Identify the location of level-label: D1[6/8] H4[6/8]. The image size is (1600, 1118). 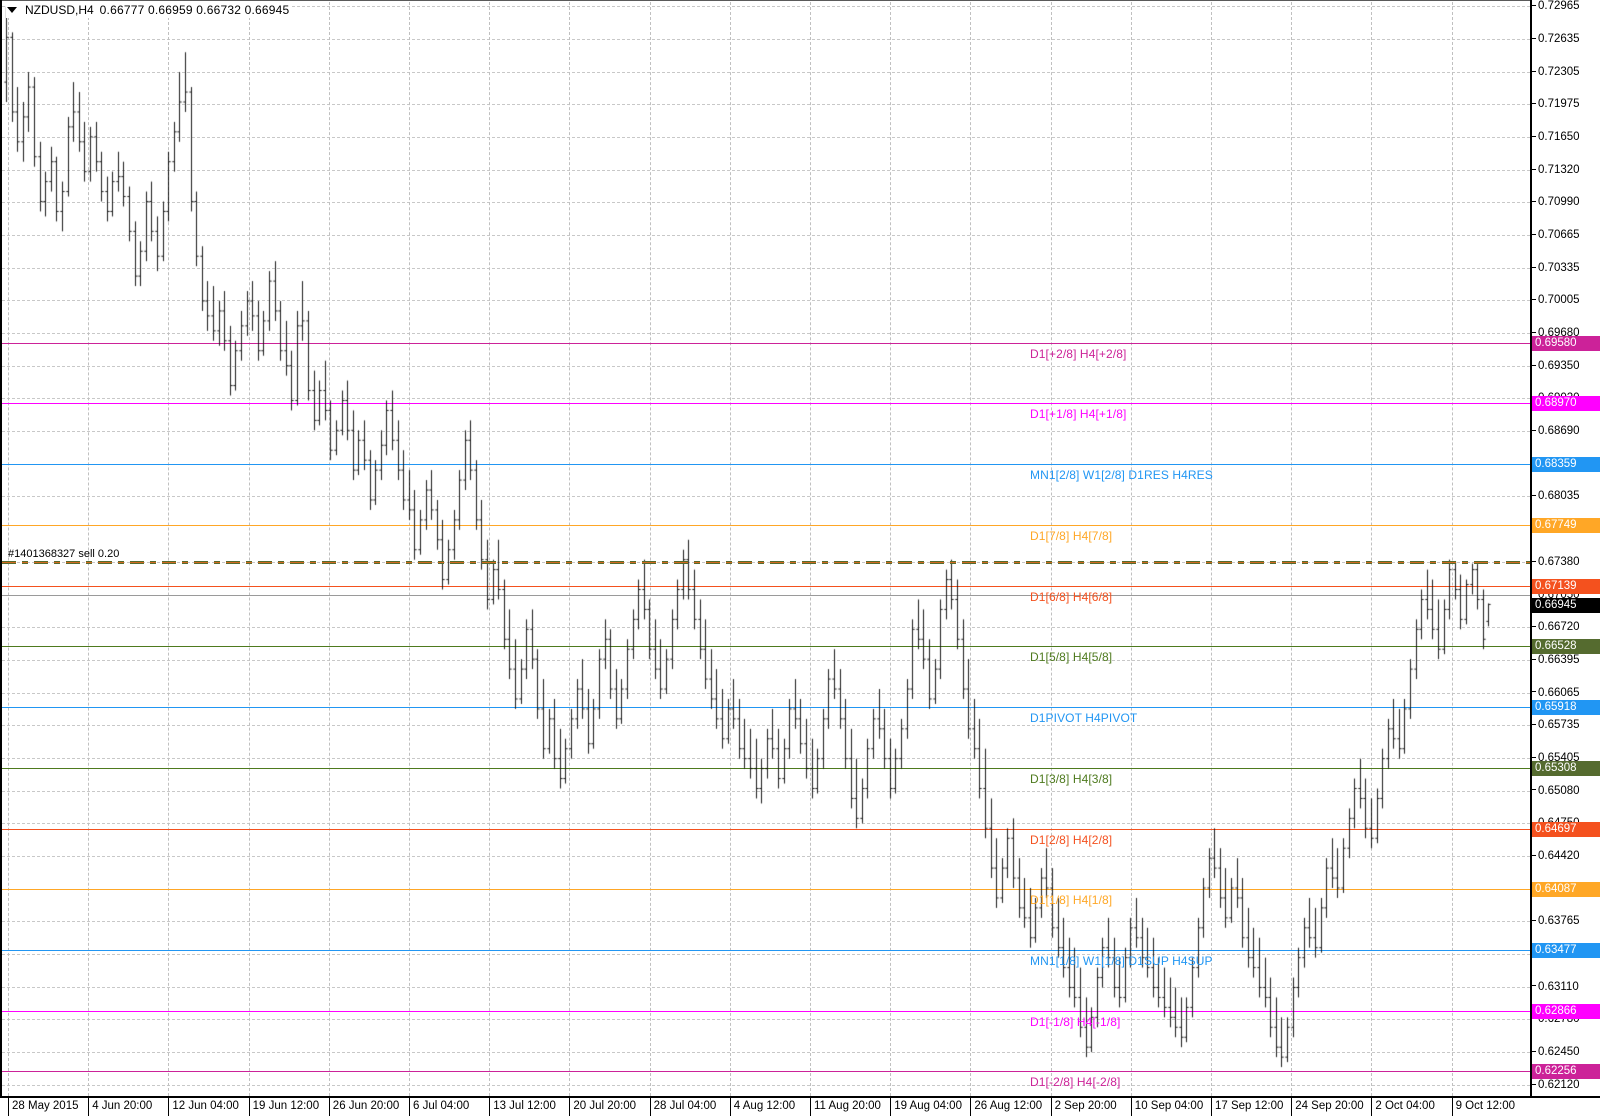
(1071, 596).